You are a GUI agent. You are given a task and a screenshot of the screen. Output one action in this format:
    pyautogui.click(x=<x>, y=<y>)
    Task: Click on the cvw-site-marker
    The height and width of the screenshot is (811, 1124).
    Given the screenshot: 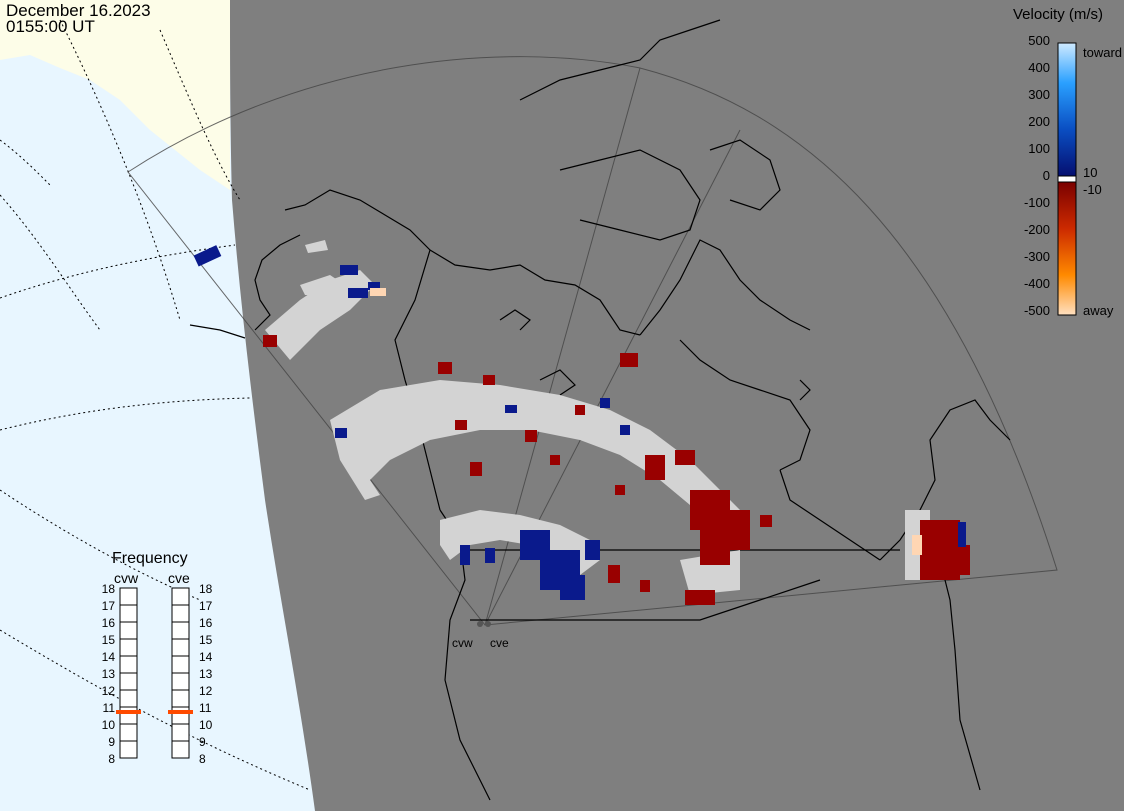 What is the action you would take?
    pyautogui.click(x=480, y=624)
    